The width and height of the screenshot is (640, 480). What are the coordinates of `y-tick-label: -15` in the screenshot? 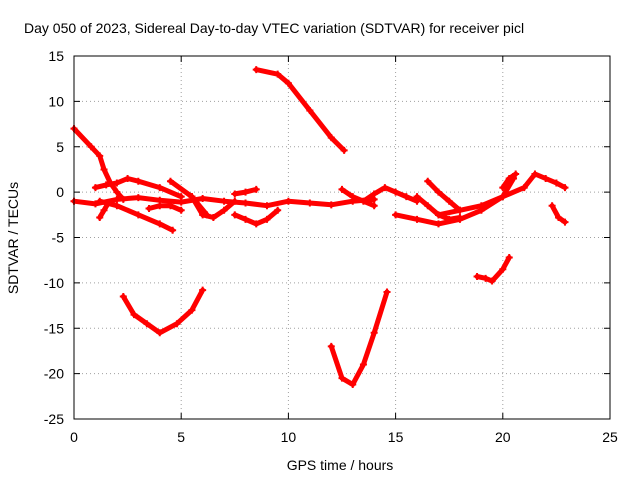 It's located at (54, 328).